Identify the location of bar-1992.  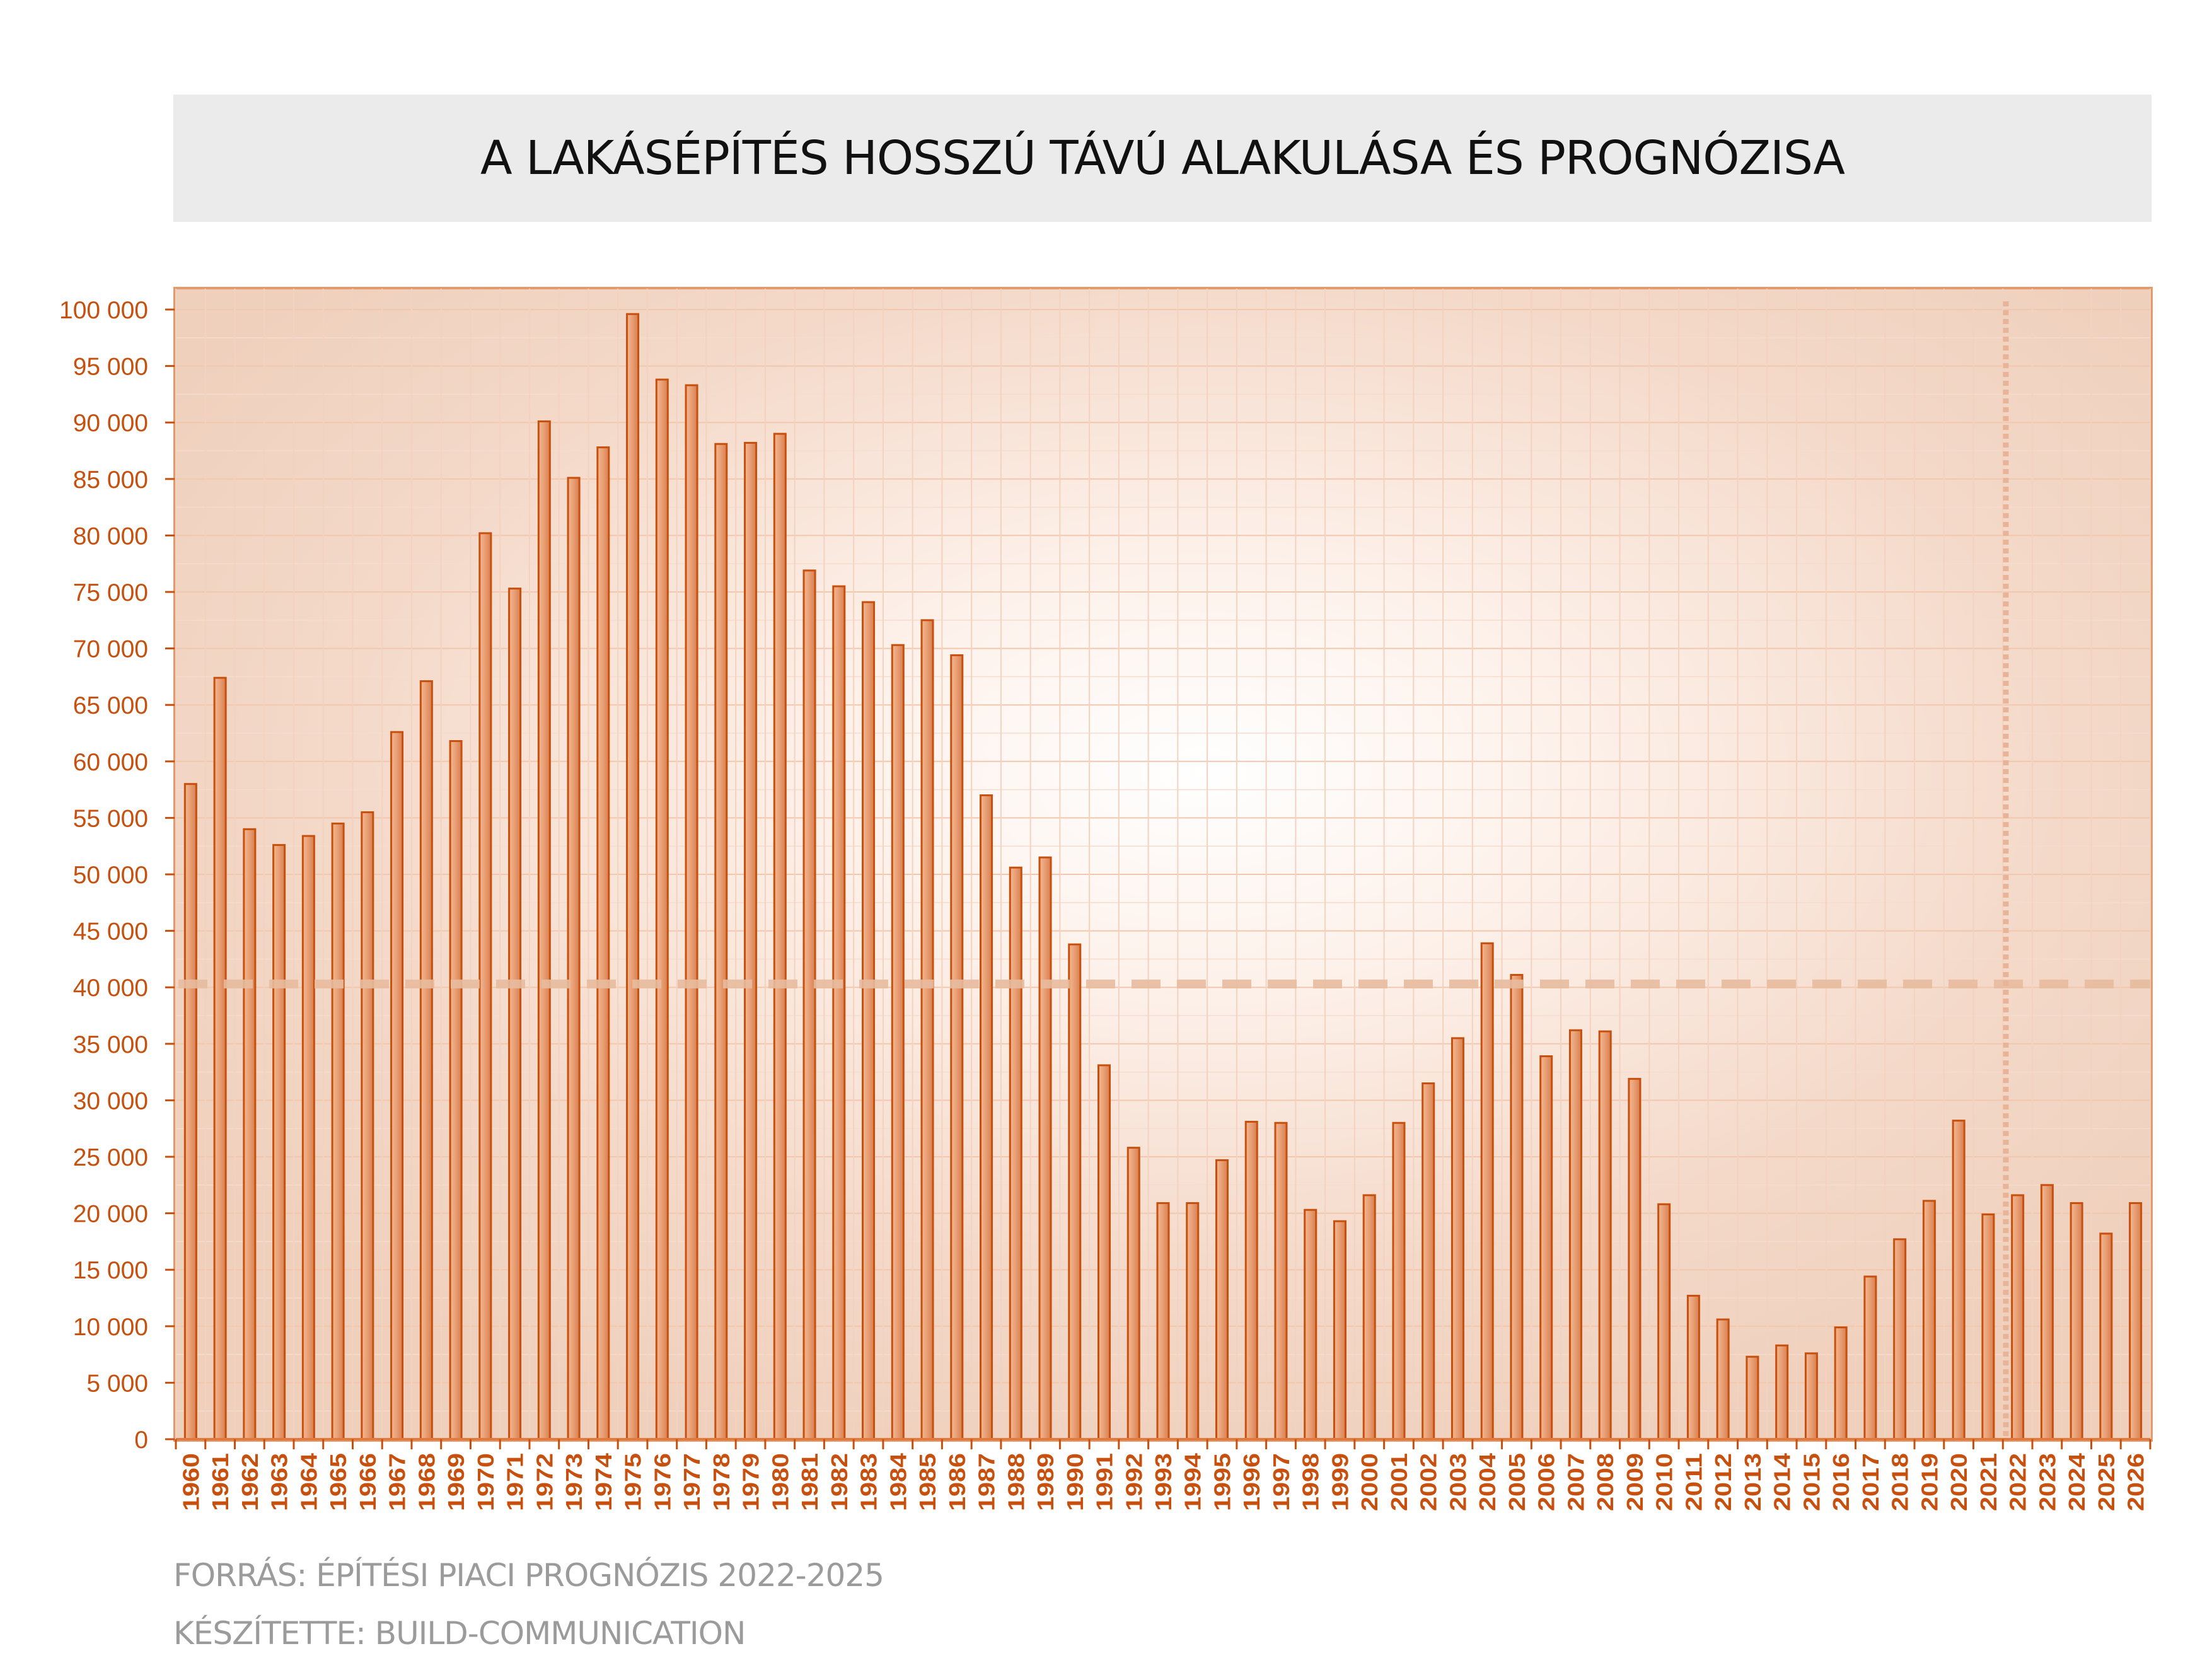
(1133, 1293).